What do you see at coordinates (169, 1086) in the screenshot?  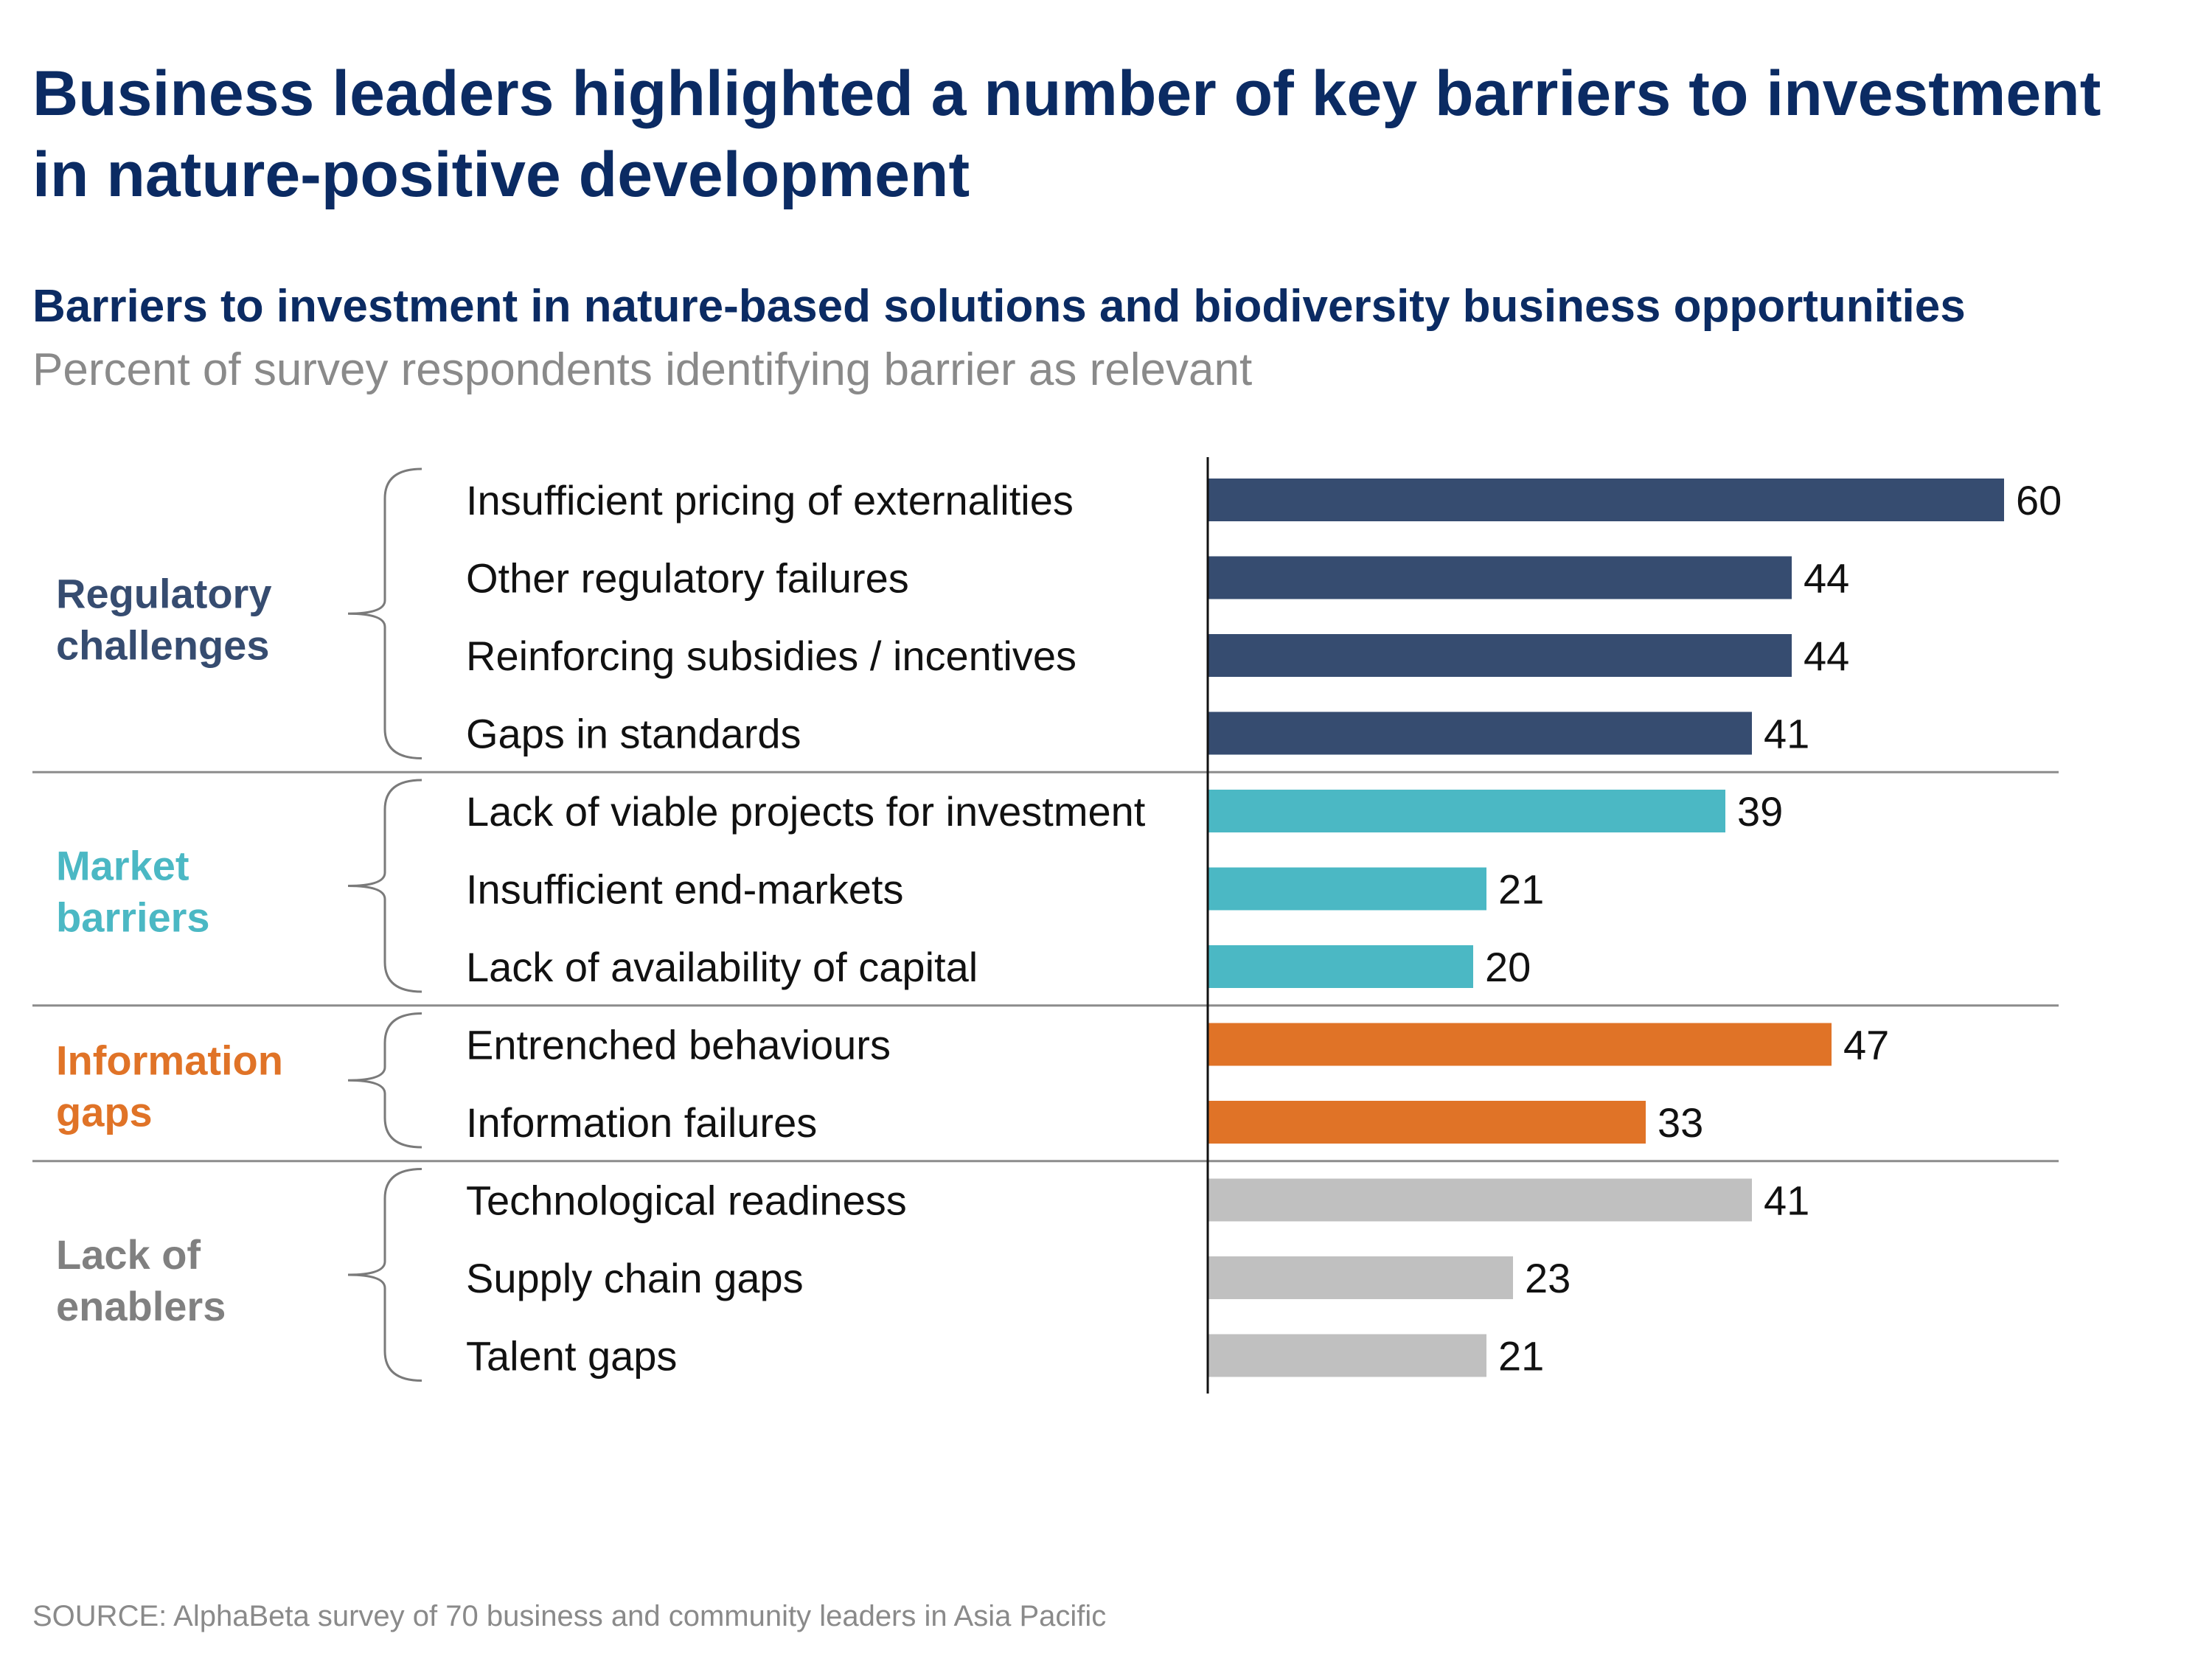 I see `group-label: Information gaps` at bounding box center [169, 1086].